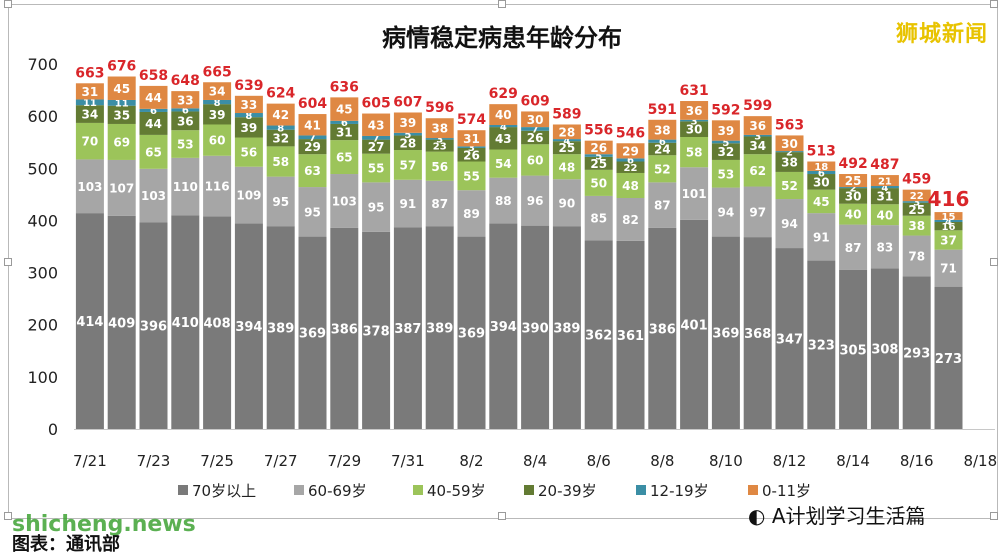  What do you see at coordinates (948, 222) in the screenshot?
I see `data-label-12-19: 4` at bounding box center [948, 222].